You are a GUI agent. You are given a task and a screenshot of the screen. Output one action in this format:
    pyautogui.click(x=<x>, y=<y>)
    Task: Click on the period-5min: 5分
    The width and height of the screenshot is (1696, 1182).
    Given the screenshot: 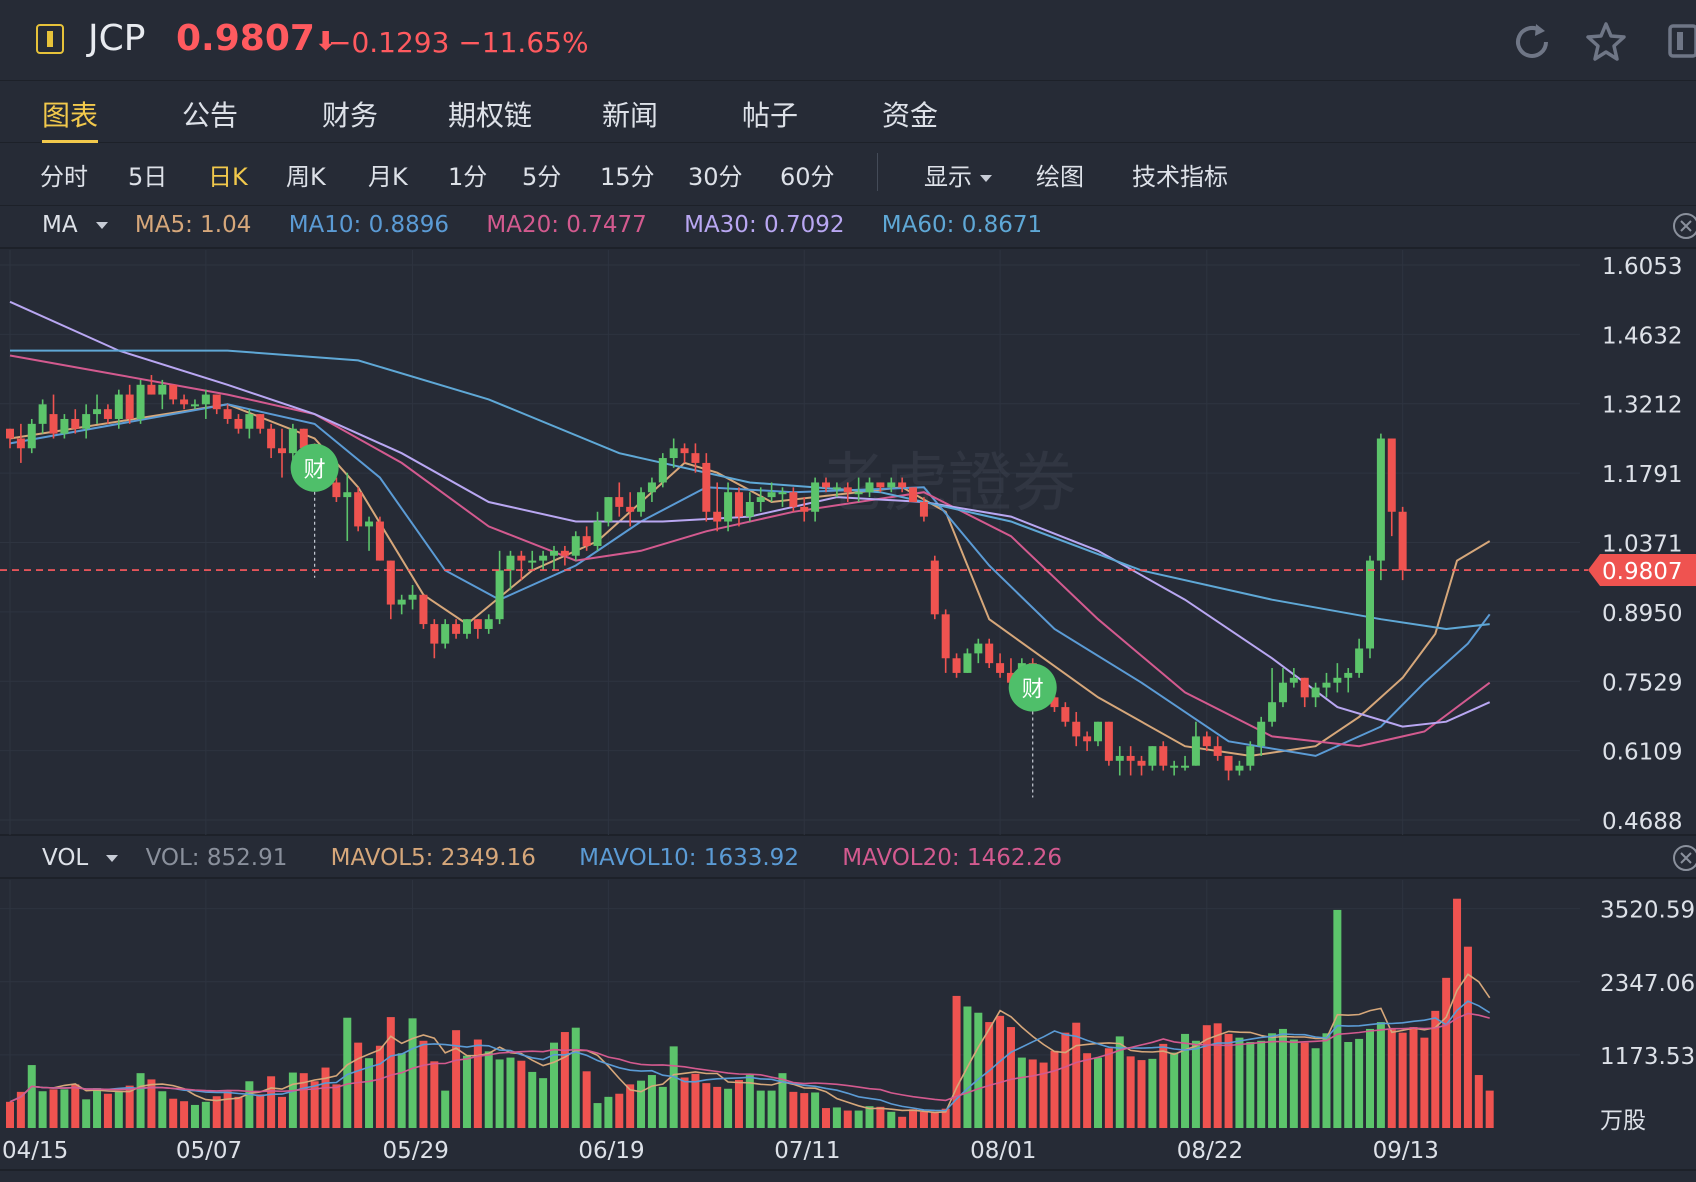 What is the action you would take?
    pyautogui.click(x=542, y=177)
    